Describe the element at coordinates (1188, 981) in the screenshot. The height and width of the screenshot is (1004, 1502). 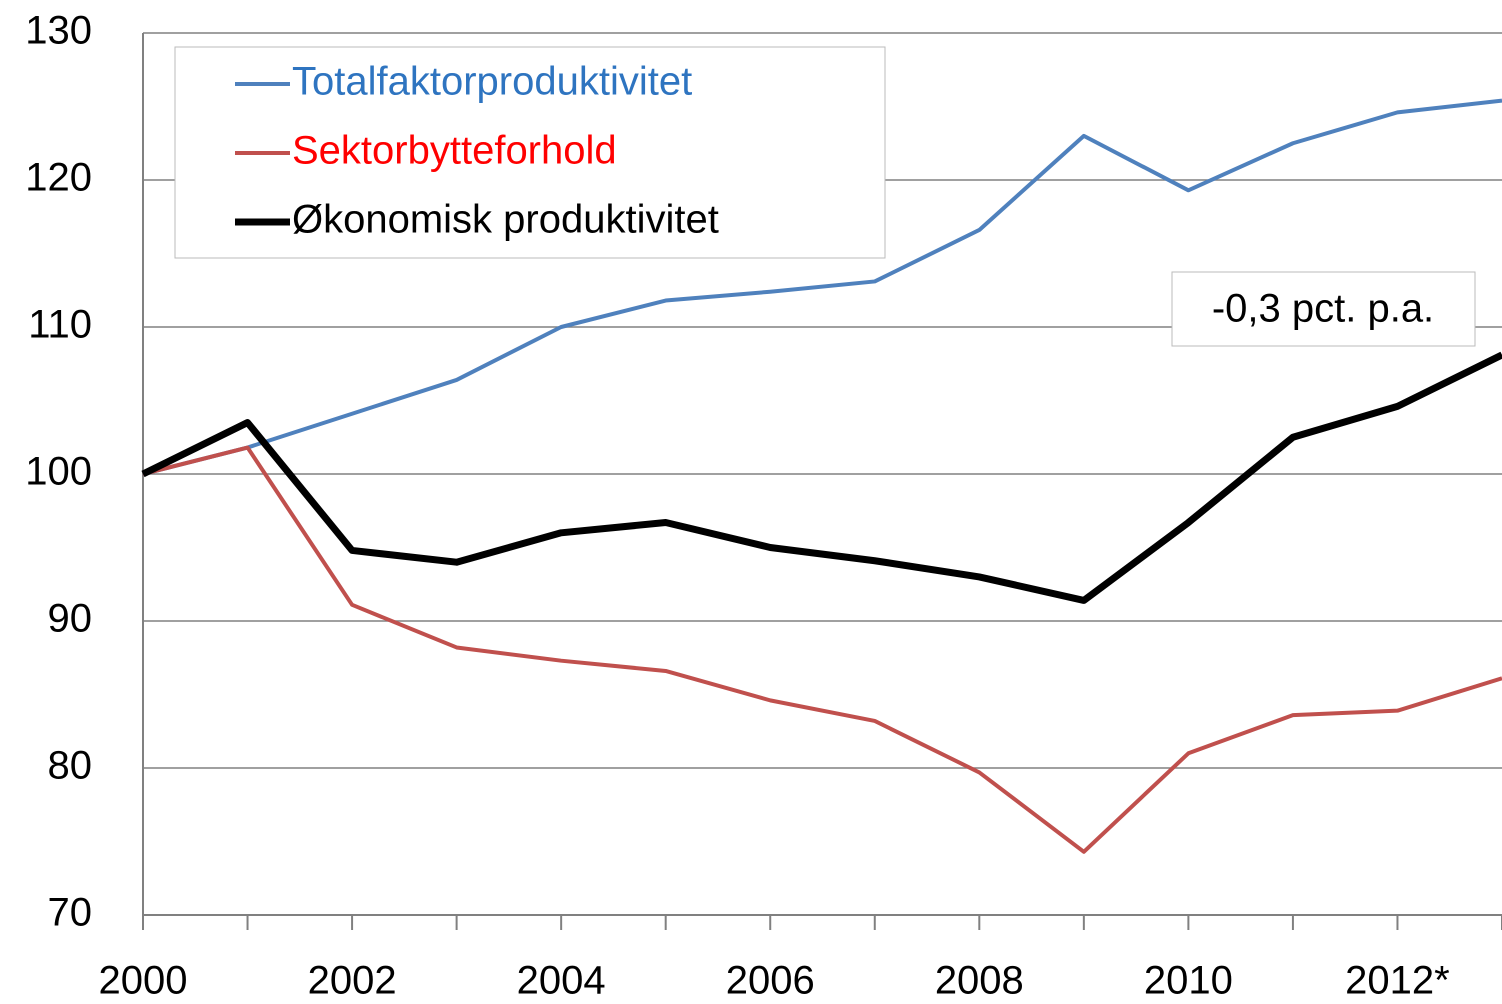
I see `x-tick-label: 2010` at that location.